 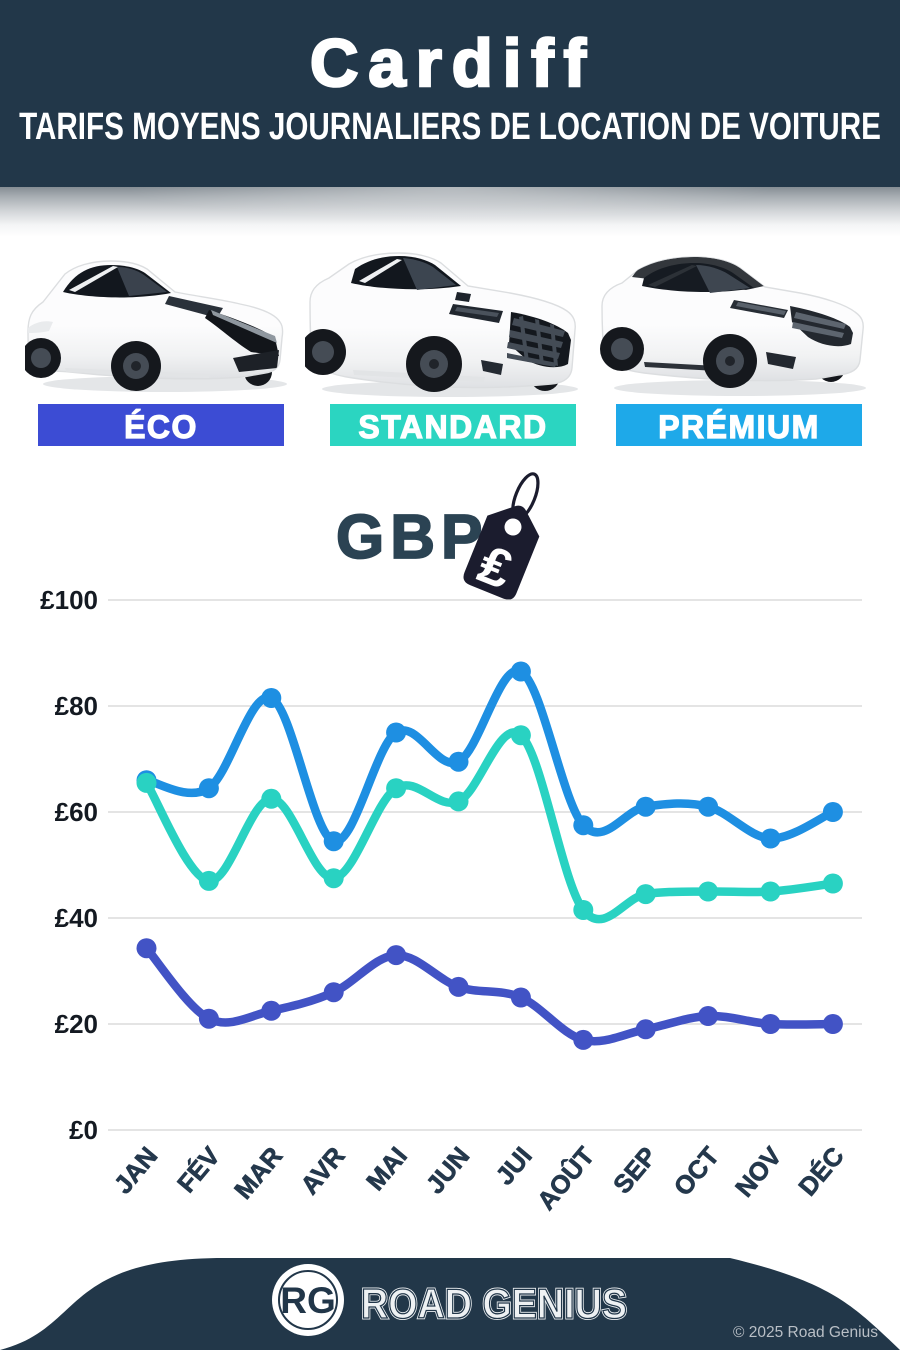 What do you see at coordinates (83, 1130) in the screenshot?
I see `svg-text: £0` at bounding box center [83, 1130].